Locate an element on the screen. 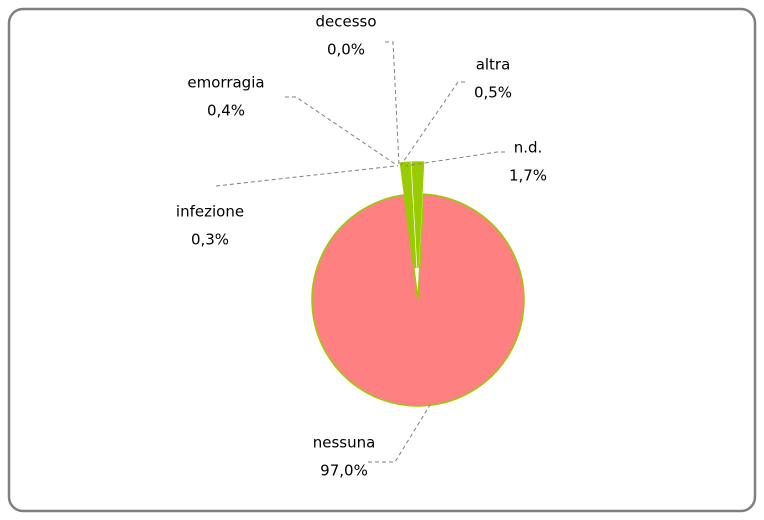  slice-value-label: 0,4% is located at coordinates (226, 111).